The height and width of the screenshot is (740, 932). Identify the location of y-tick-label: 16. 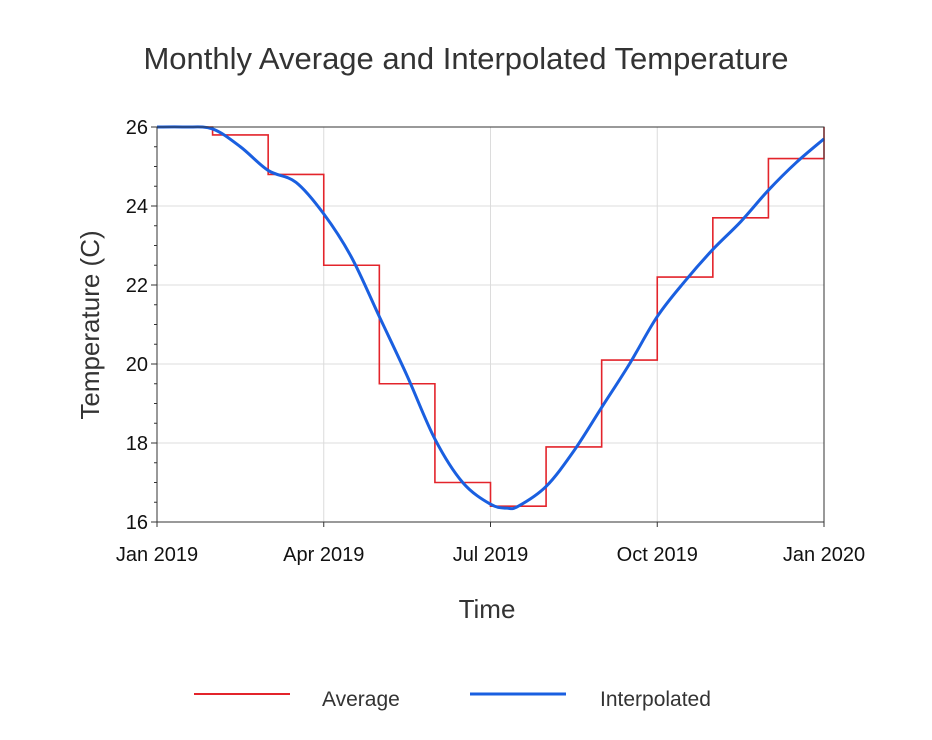
(137, 523).